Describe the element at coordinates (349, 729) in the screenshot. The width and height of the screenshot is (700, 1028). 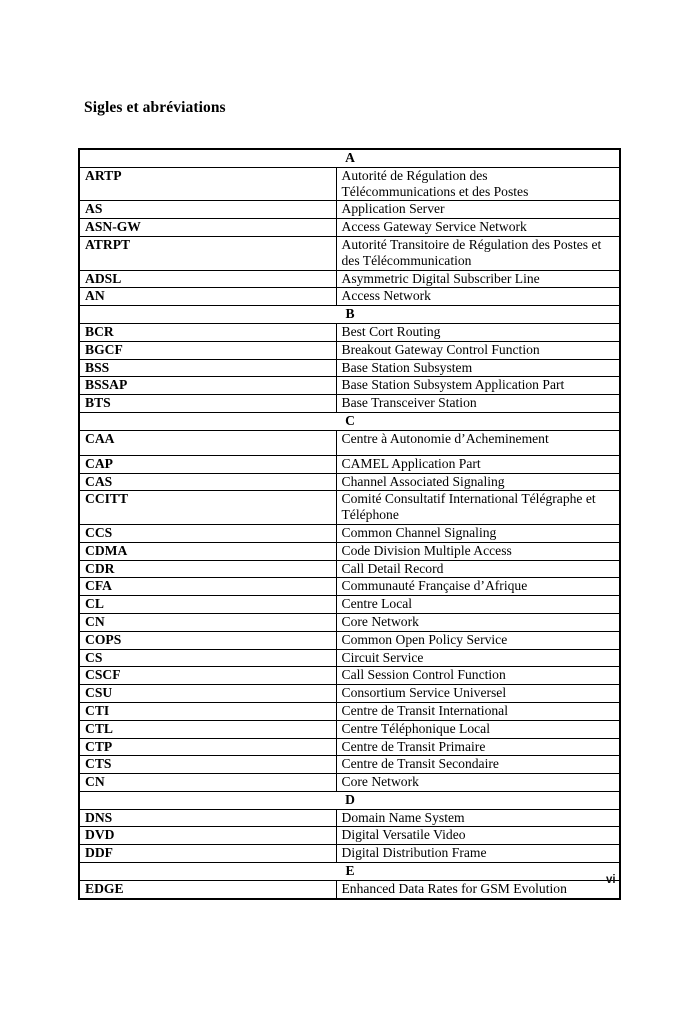
I see `table-row: CTL Centre Téléphonique Local` at that location.